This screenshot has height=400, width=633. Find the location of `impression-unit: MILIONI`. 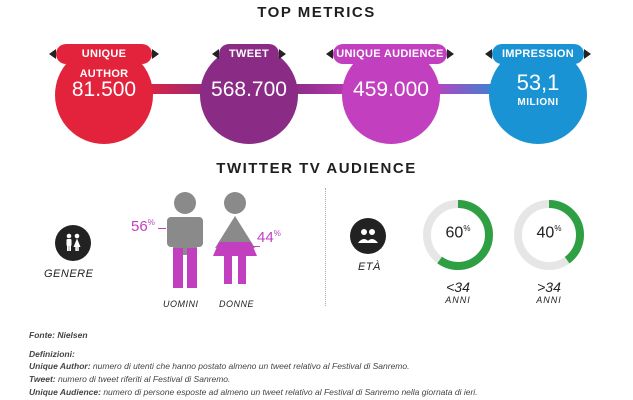

impression-unit: MILIONI is located at coordinates (538, 102).